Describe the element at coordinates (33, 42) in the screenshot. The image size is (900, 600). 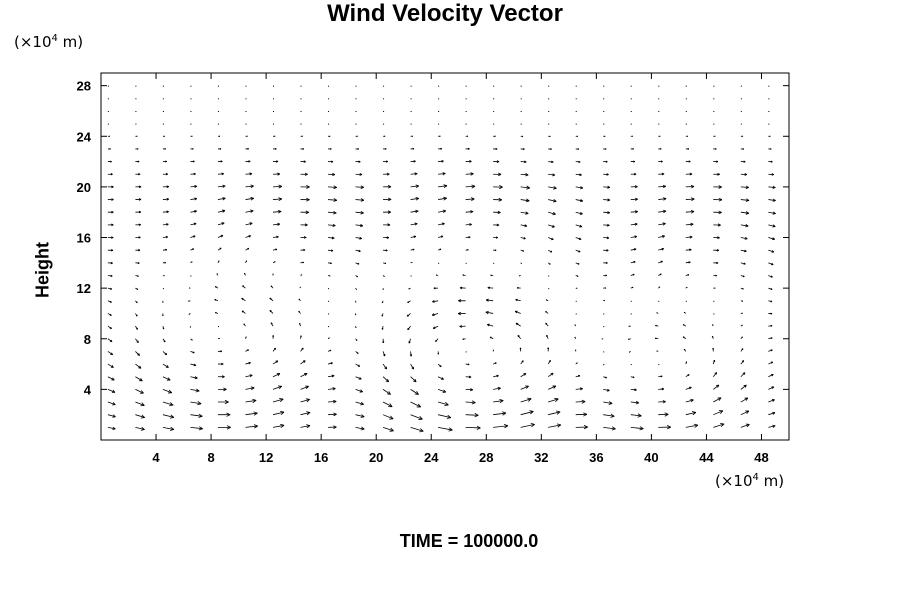
I see `y-unit-prefix: (×10` at that location.